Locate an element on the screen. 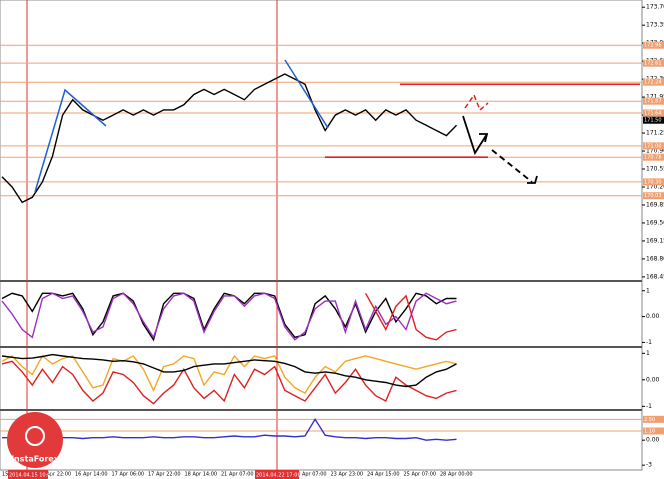 This screenshot has width=664, height=479. level-label: 170.03 is located at coordinates (653, 196).